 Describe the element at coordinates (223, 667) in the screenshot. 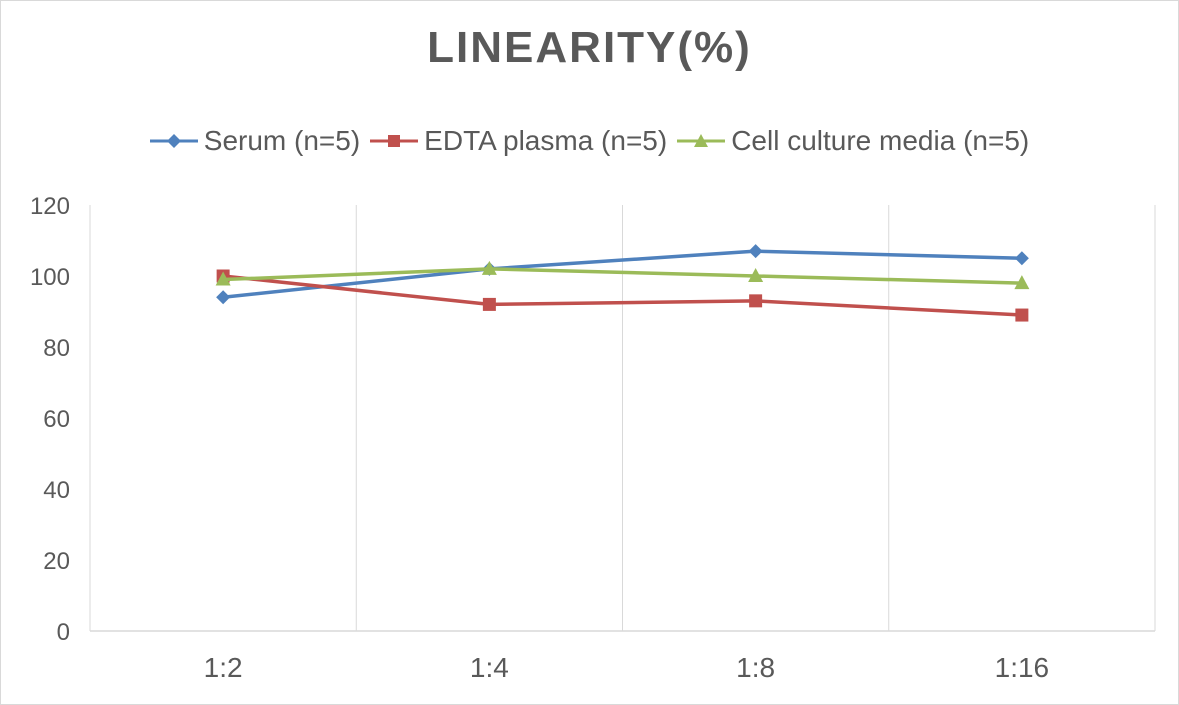

I see `x-tick-label: 1:2` at that location.